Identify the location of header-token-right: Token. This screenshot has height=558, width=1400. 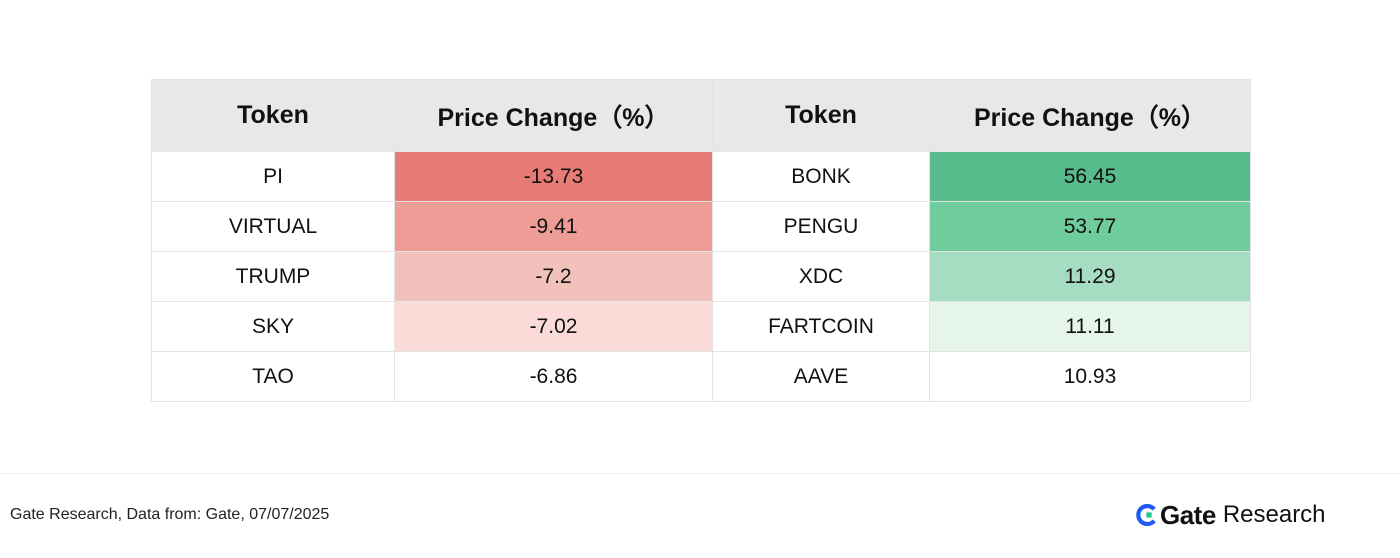
(821, 115).